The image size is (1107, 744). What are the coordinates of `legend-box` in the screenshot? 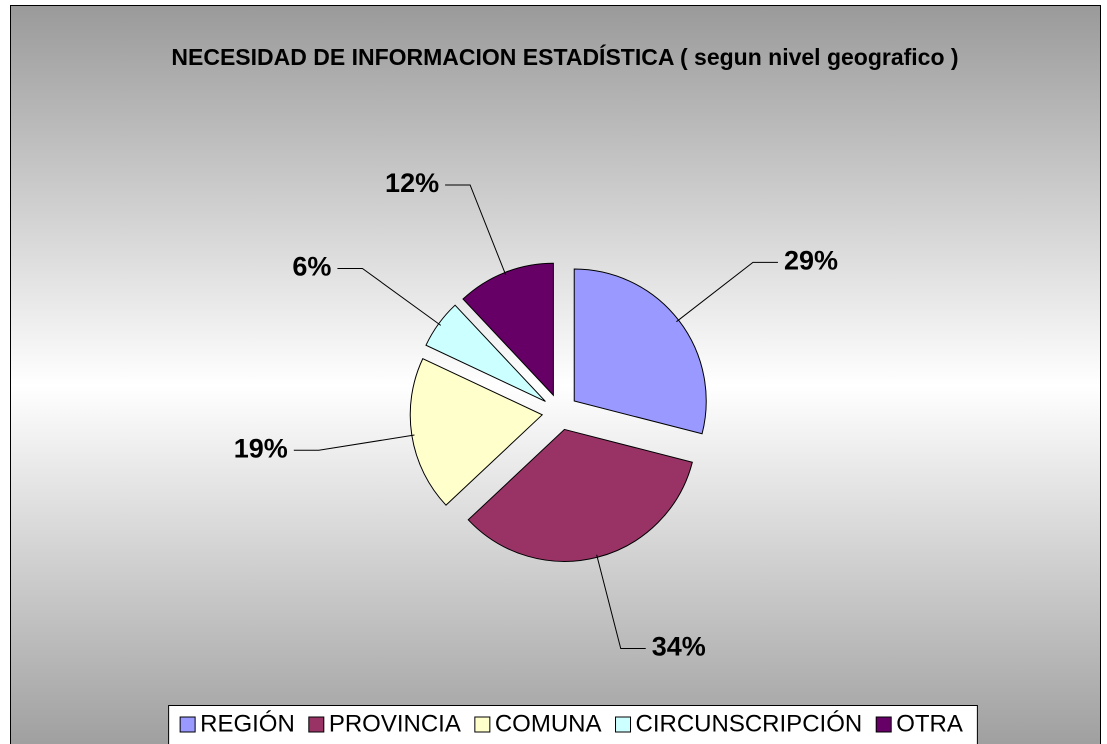 It's located at (573, 724).